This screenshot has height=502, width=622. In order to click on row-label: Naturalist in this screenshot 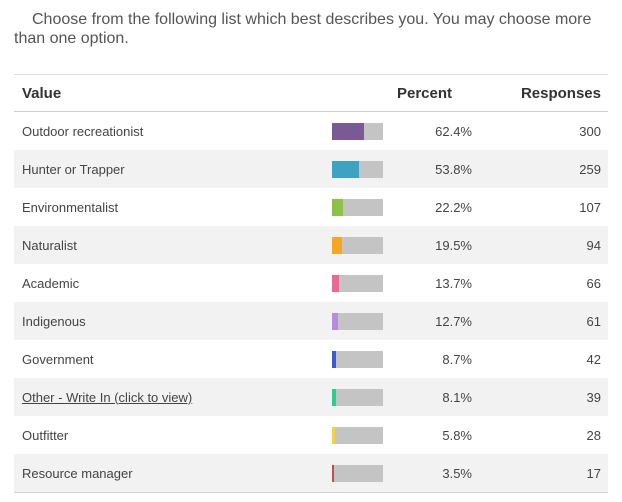, I will do `click(49, 245)`.